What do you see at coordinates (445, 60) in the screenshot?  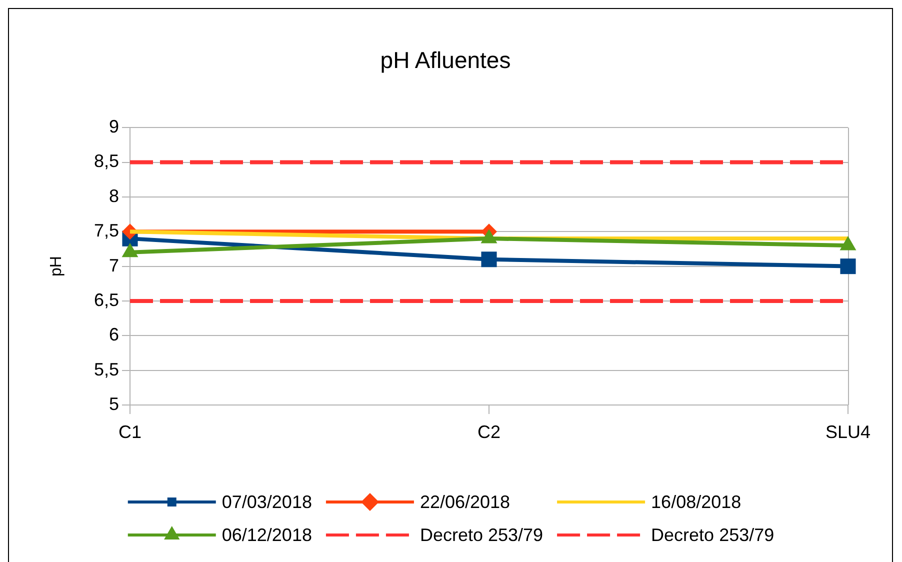 I see `chart-title: pH Afluentes` at bounding box center [445, 60].